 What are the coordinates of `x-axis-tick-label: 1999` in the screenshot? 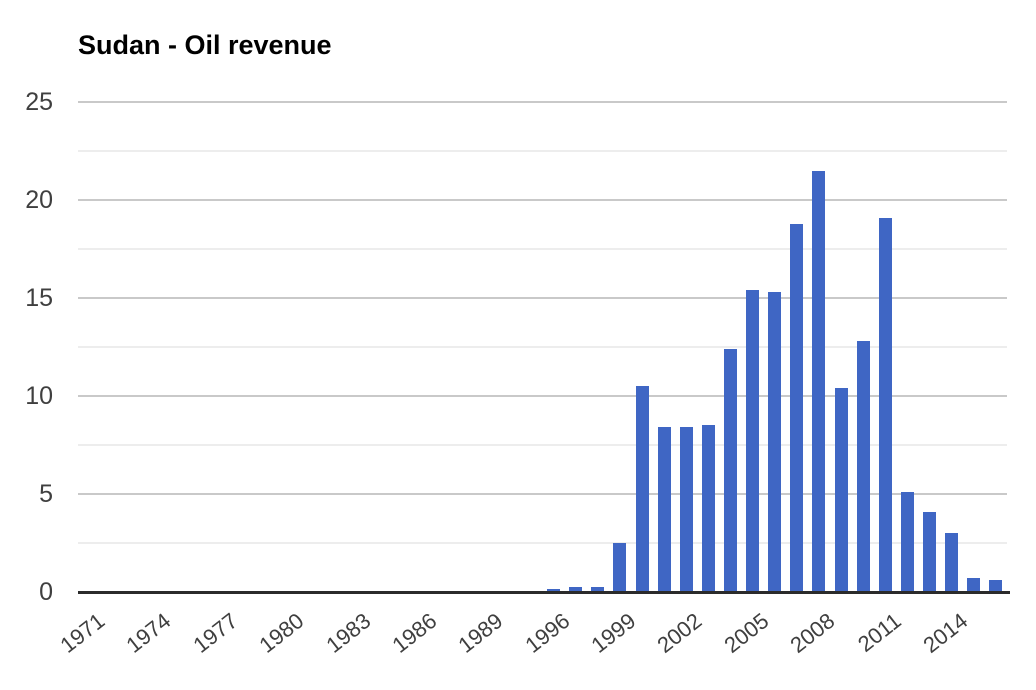 It's located at (613, 633).